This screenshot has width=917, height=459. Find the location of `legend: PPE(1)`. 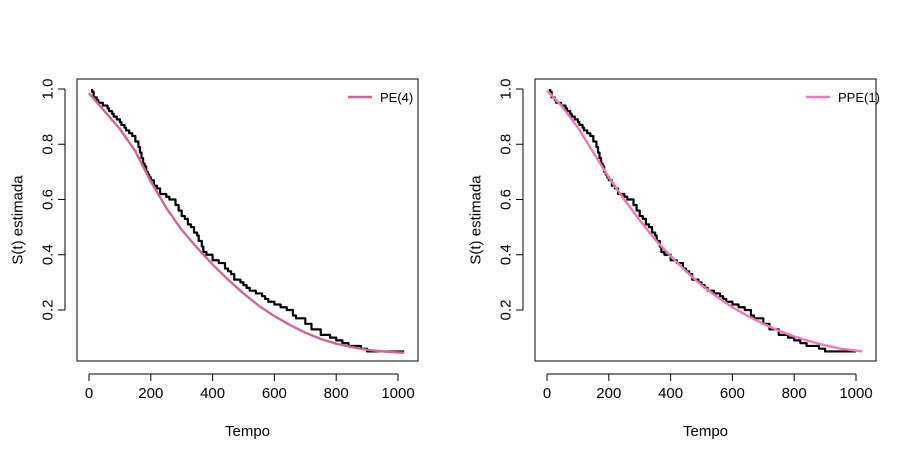

legend: PPE(1) is located at coordinates (843, 97).